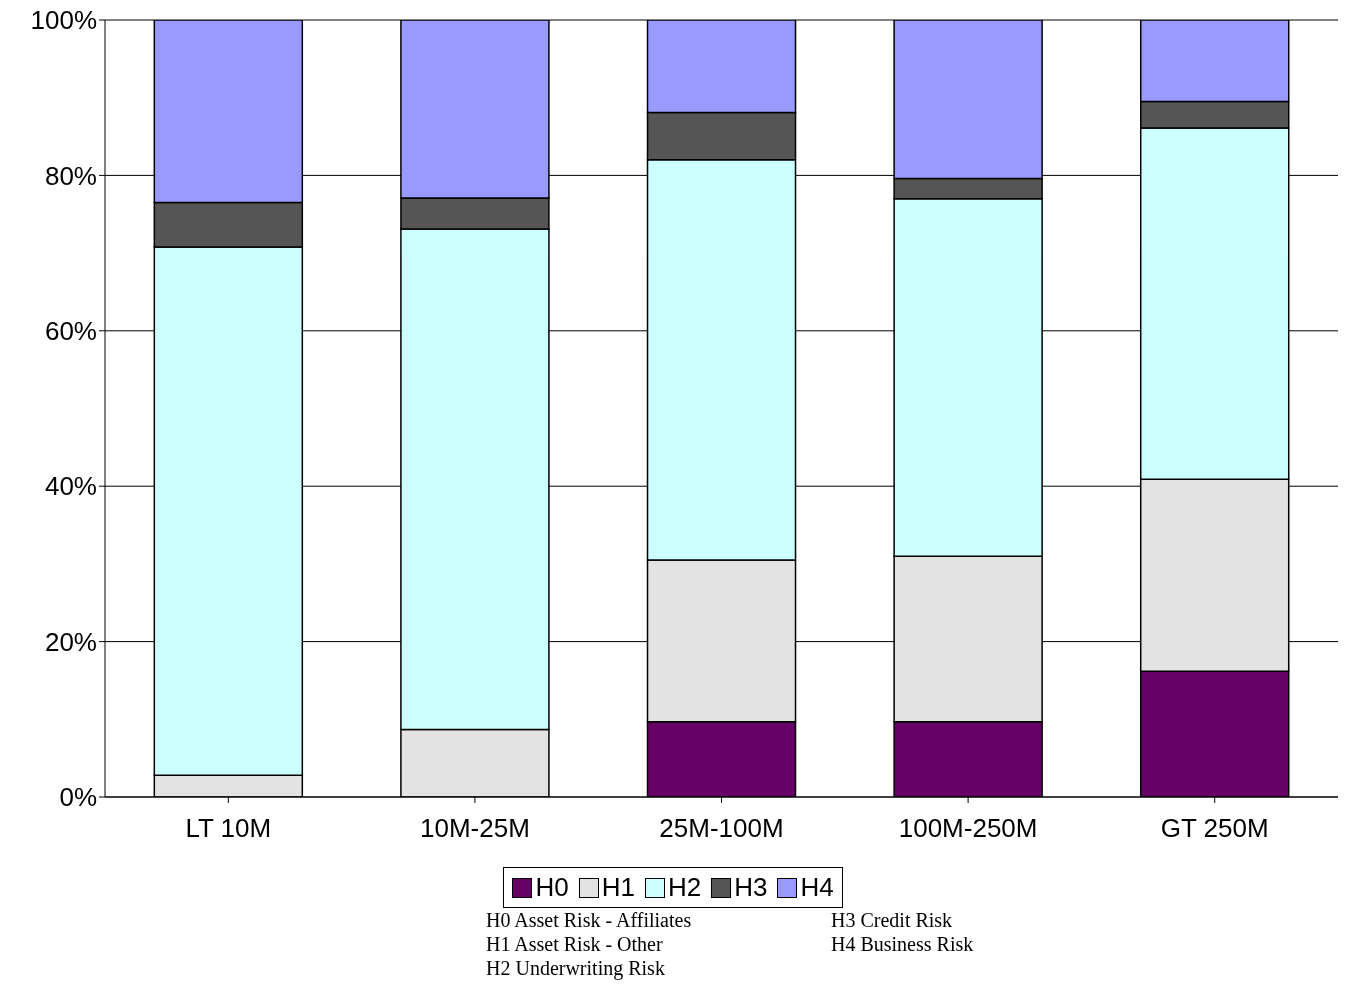 This screenshot has width=1346, height=1008. I want to click on text: H1 Asset Risk - Other, so click(575, 944).